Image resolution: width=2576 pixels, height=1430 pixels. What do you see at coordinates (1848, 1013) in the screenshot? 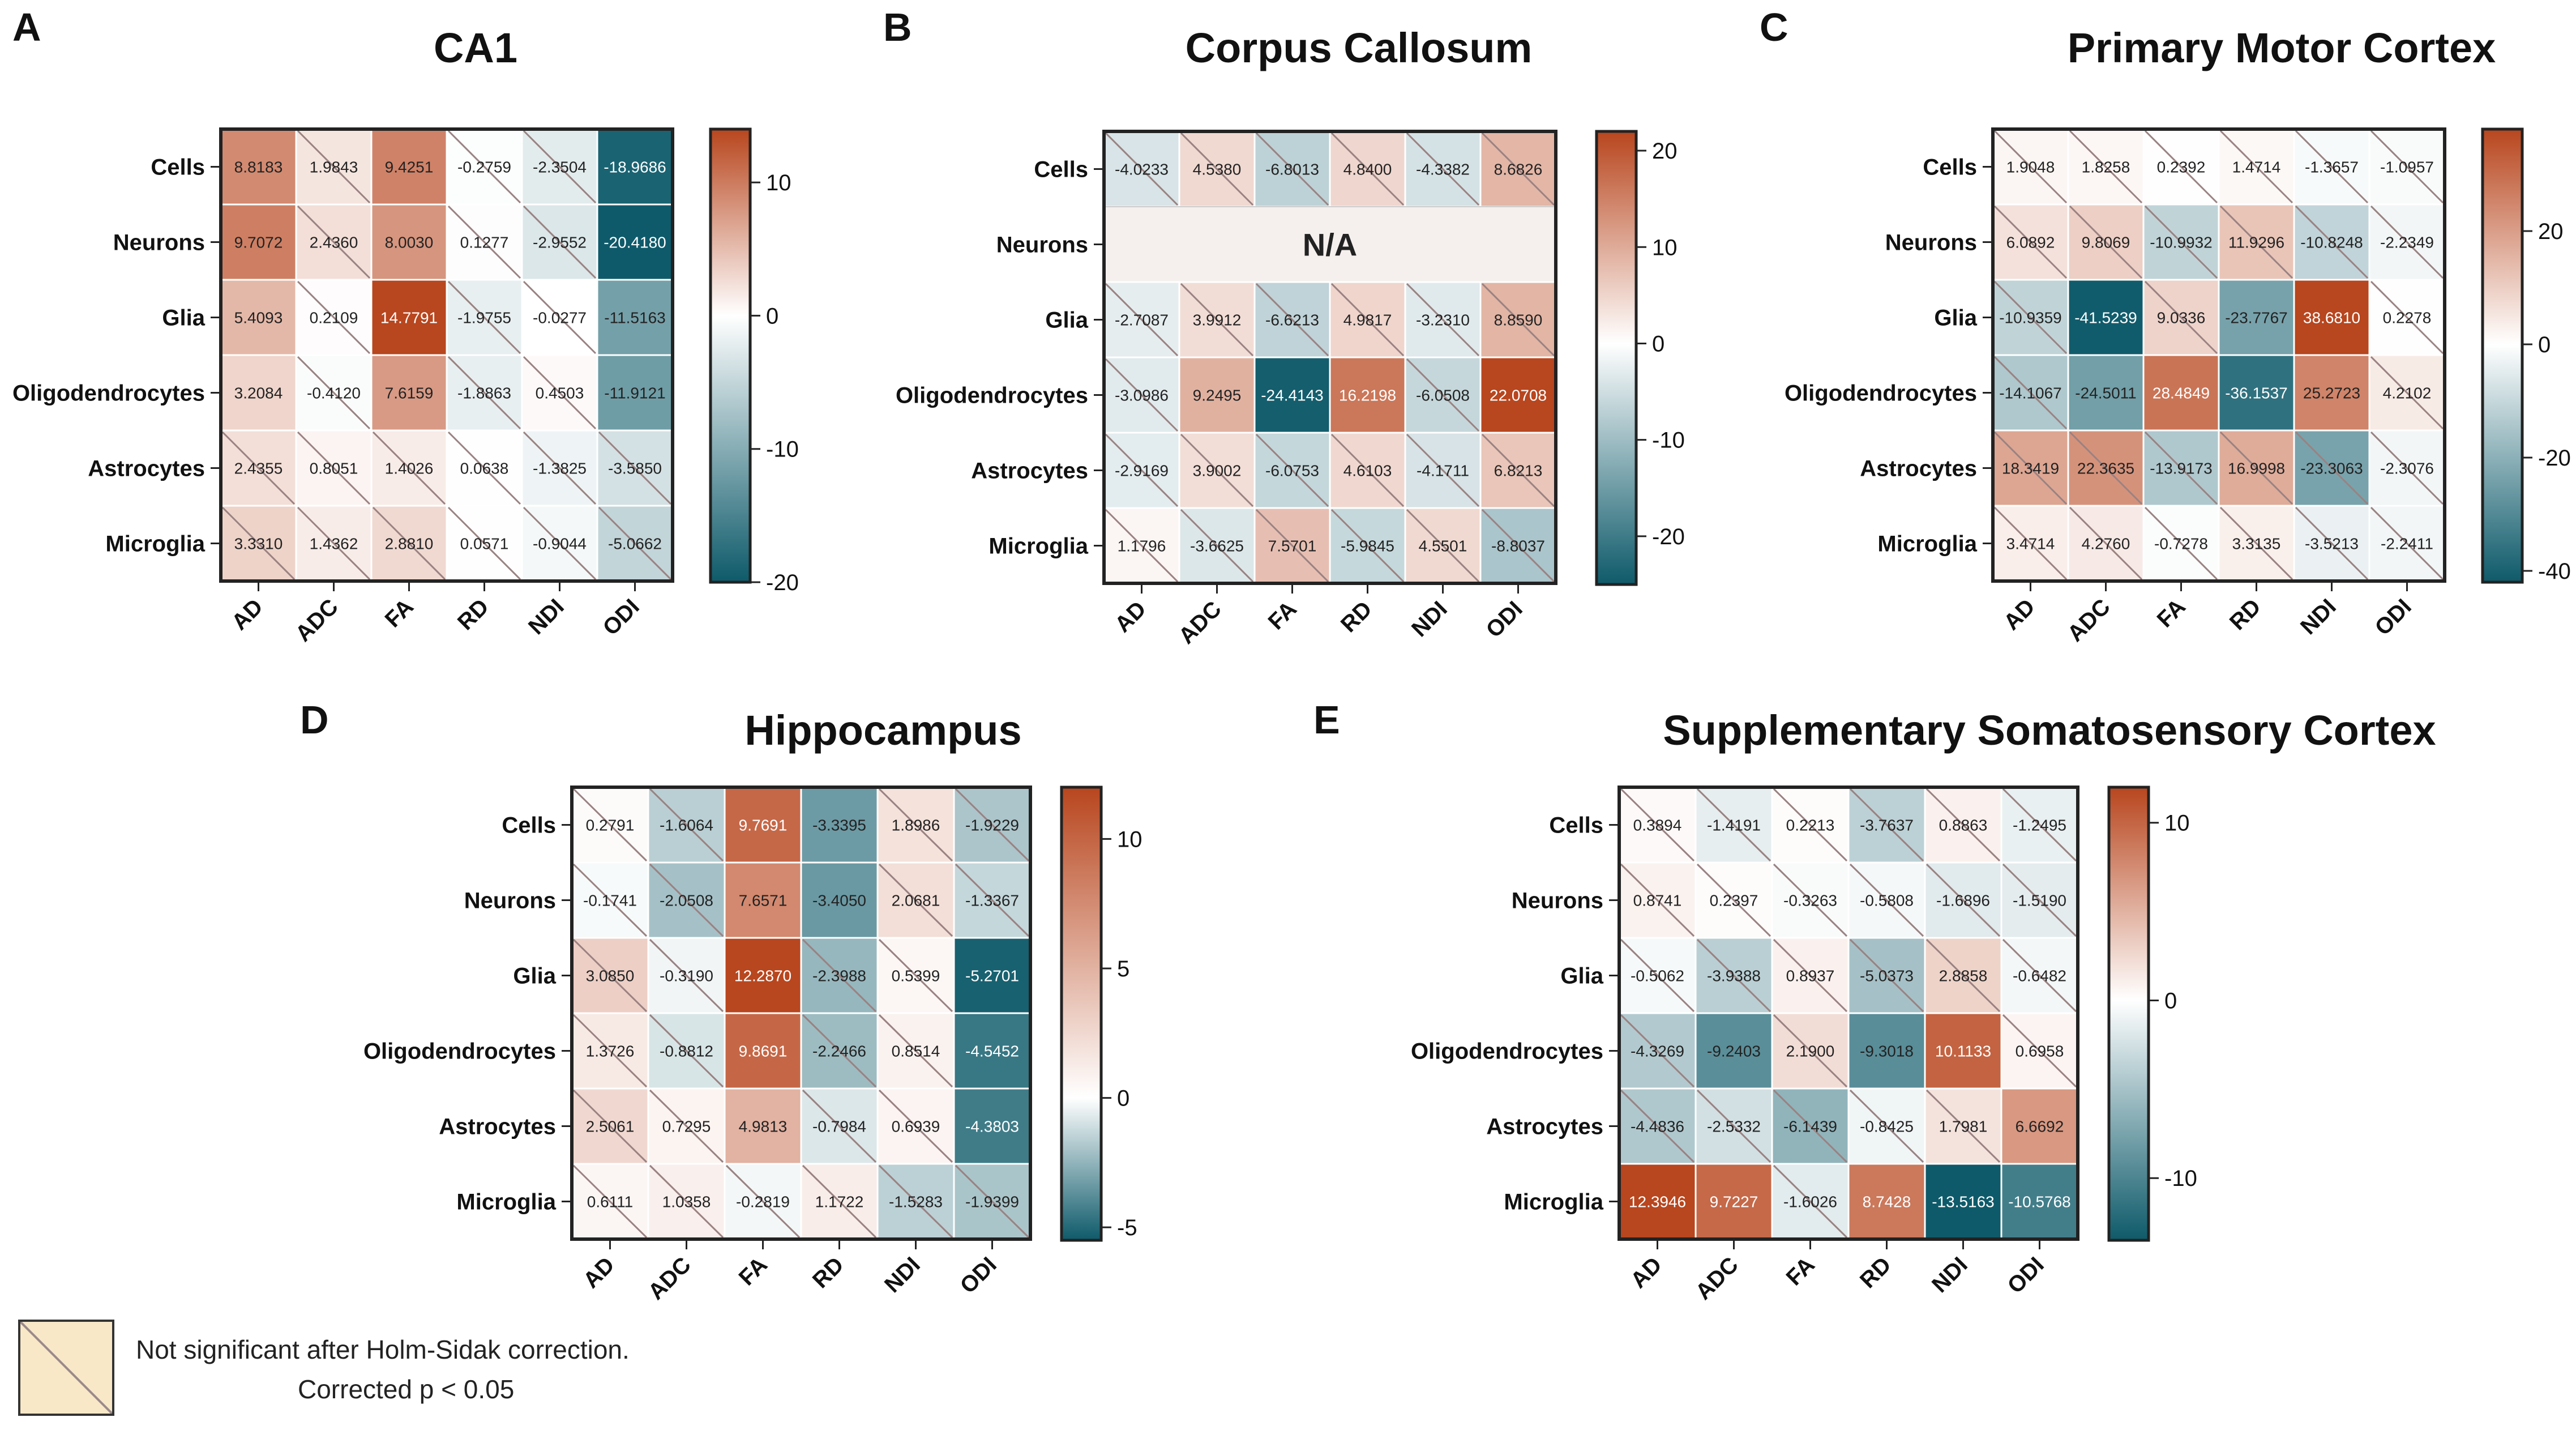
I see `heatmap-frame` at bounding box center [1848, 1013].